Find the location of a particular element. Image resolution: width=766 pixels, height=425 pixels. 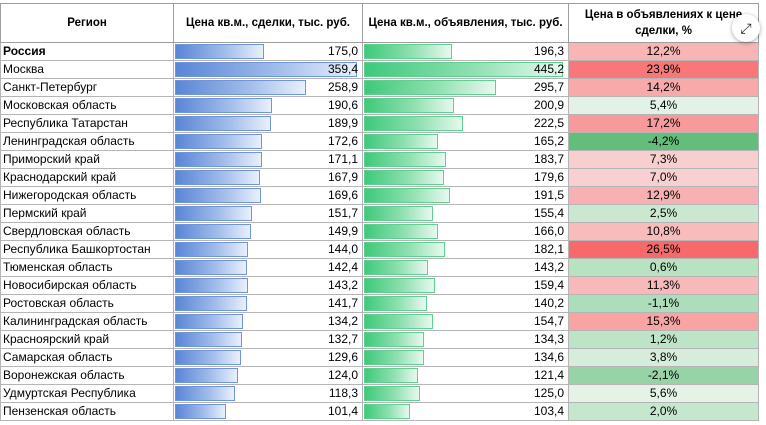

deal-price-cell: 190,6 is located at coordinates (268, 105).